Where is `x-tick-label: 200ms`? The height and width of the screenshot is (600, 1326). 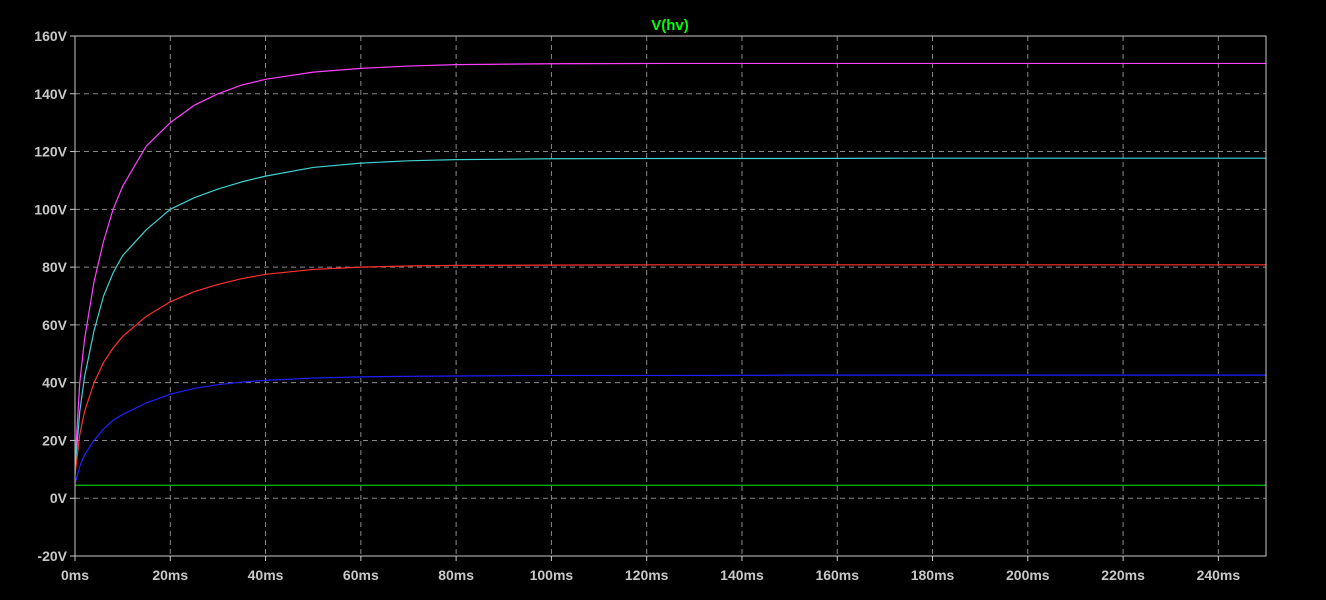 x-tick-label: 200ms is located at coordinates (1028, 575).